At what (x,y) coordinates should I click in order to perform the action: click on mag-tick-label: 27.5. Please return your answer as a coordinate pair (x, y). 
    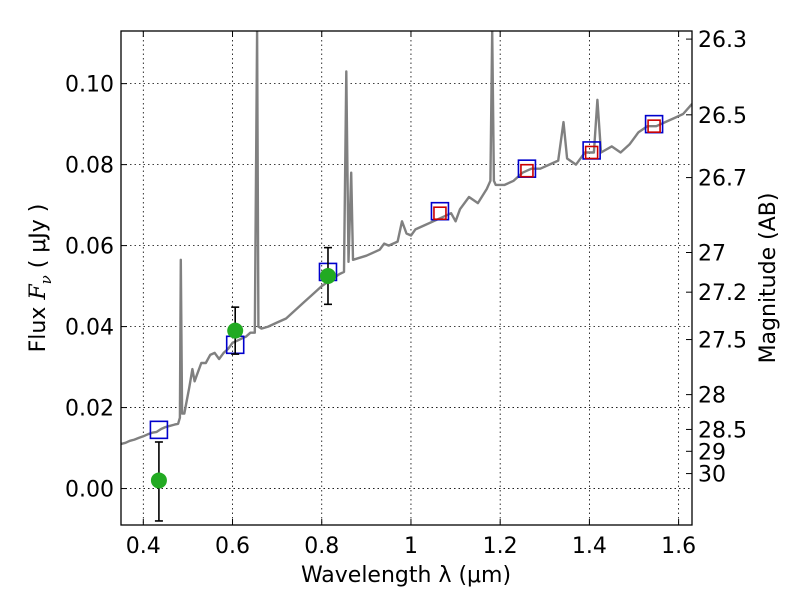
    Looking at the image, I should click on (722, 341).